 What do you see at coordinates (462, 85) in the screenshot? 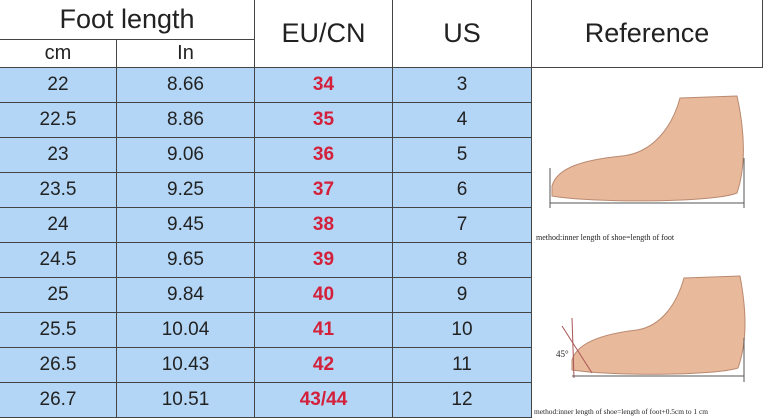
I see `table-cell: 3` at bounding box center [462, 85].